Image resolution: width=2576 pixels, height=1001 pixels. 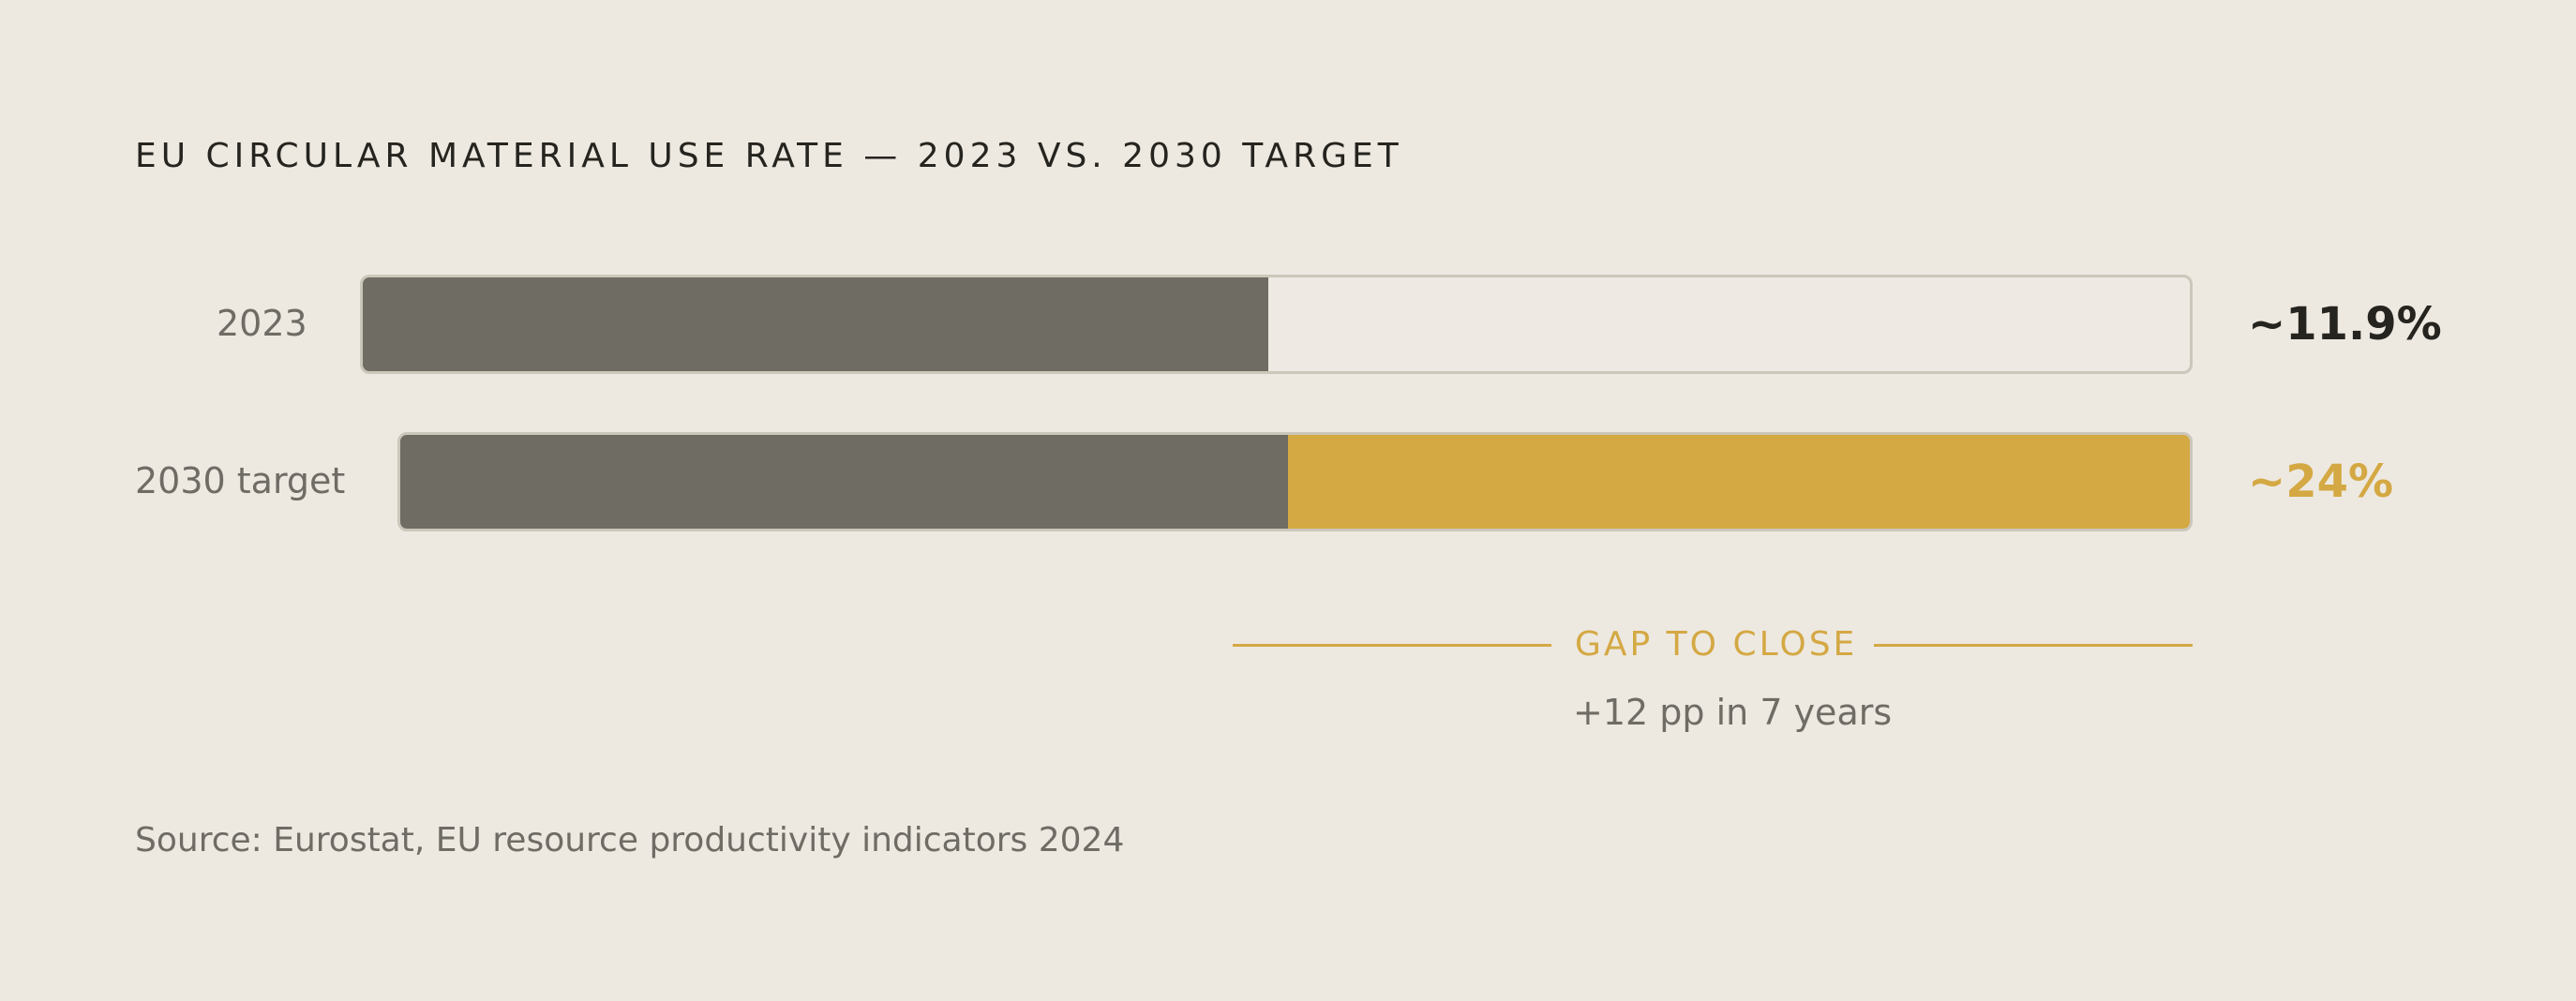 What do you see at coordinates (1733, 713) in the screenshot?
I see `gap-detail: +12 pp in 7 years` at bounding box center [1733, 713].